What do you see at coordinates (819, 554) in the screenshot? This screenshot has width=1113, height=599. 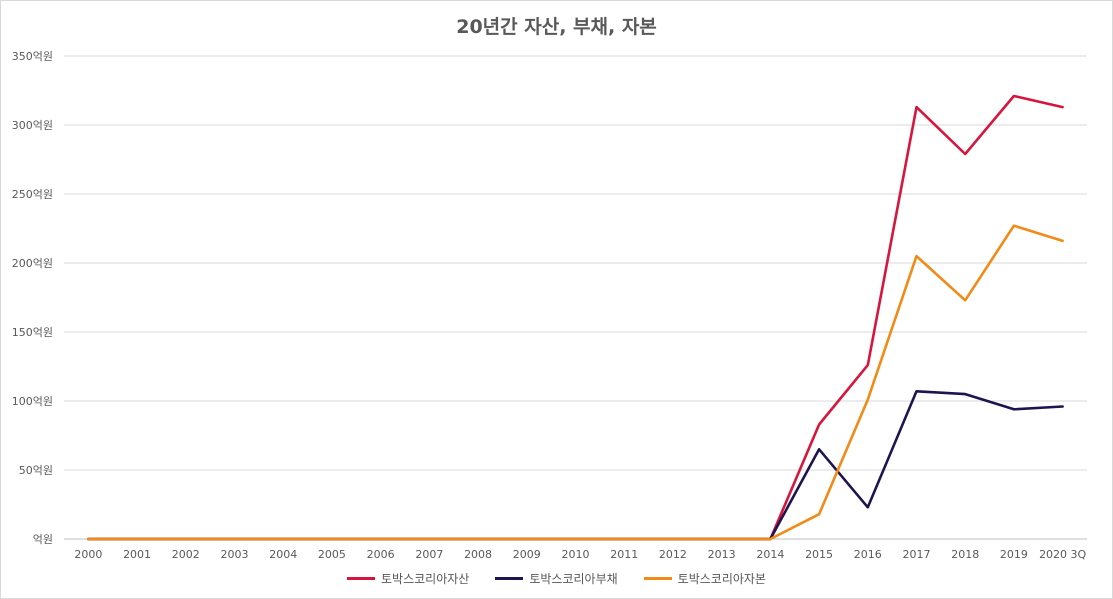 I see `x-tick-label: 2015` at bounding box center [819, 554].